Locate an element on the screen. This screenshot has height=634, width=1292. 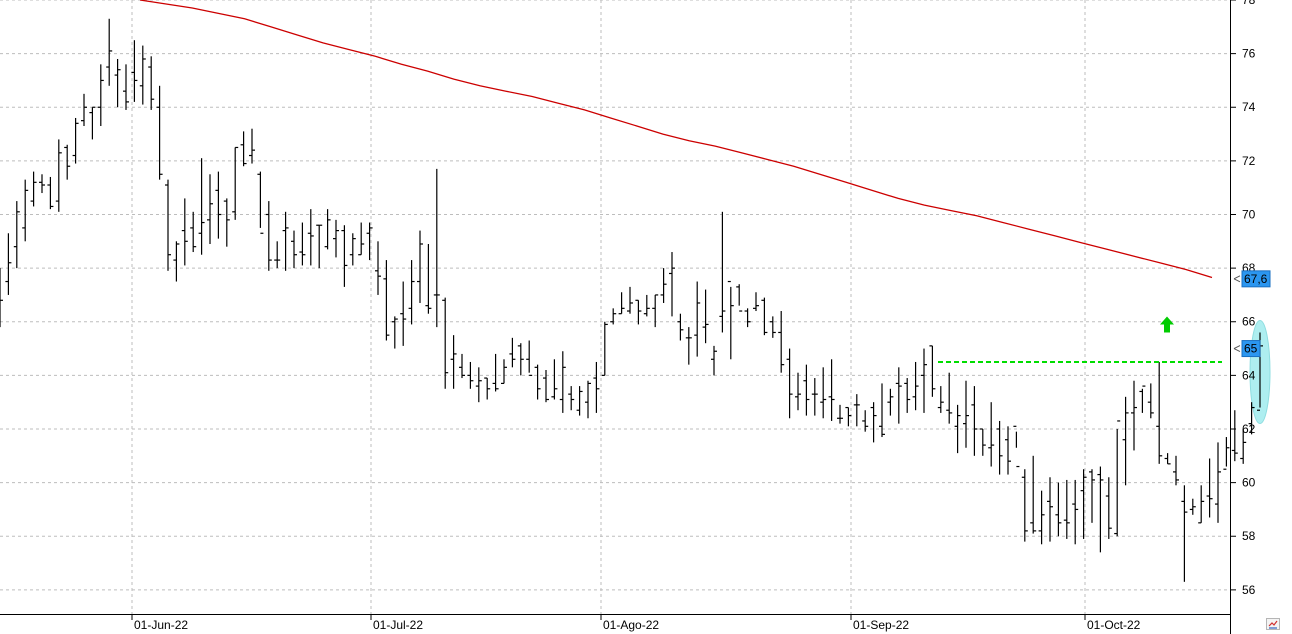
y-tick-label-5: 66 is located at coordinates (1249, 322).